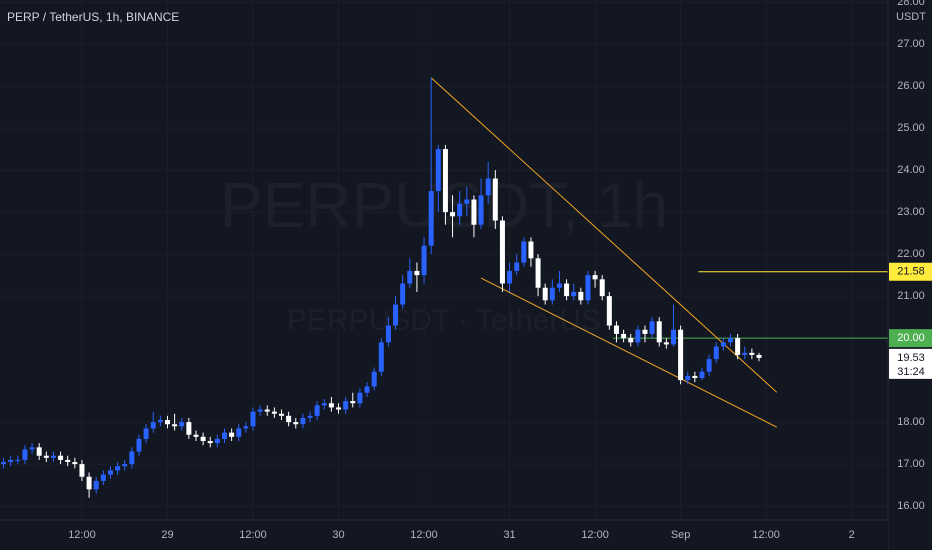 The image size is (932, 550). Describe the element at coordinates (509, 535) in the screenshot. I see `x-tick-label: 31` at that location.